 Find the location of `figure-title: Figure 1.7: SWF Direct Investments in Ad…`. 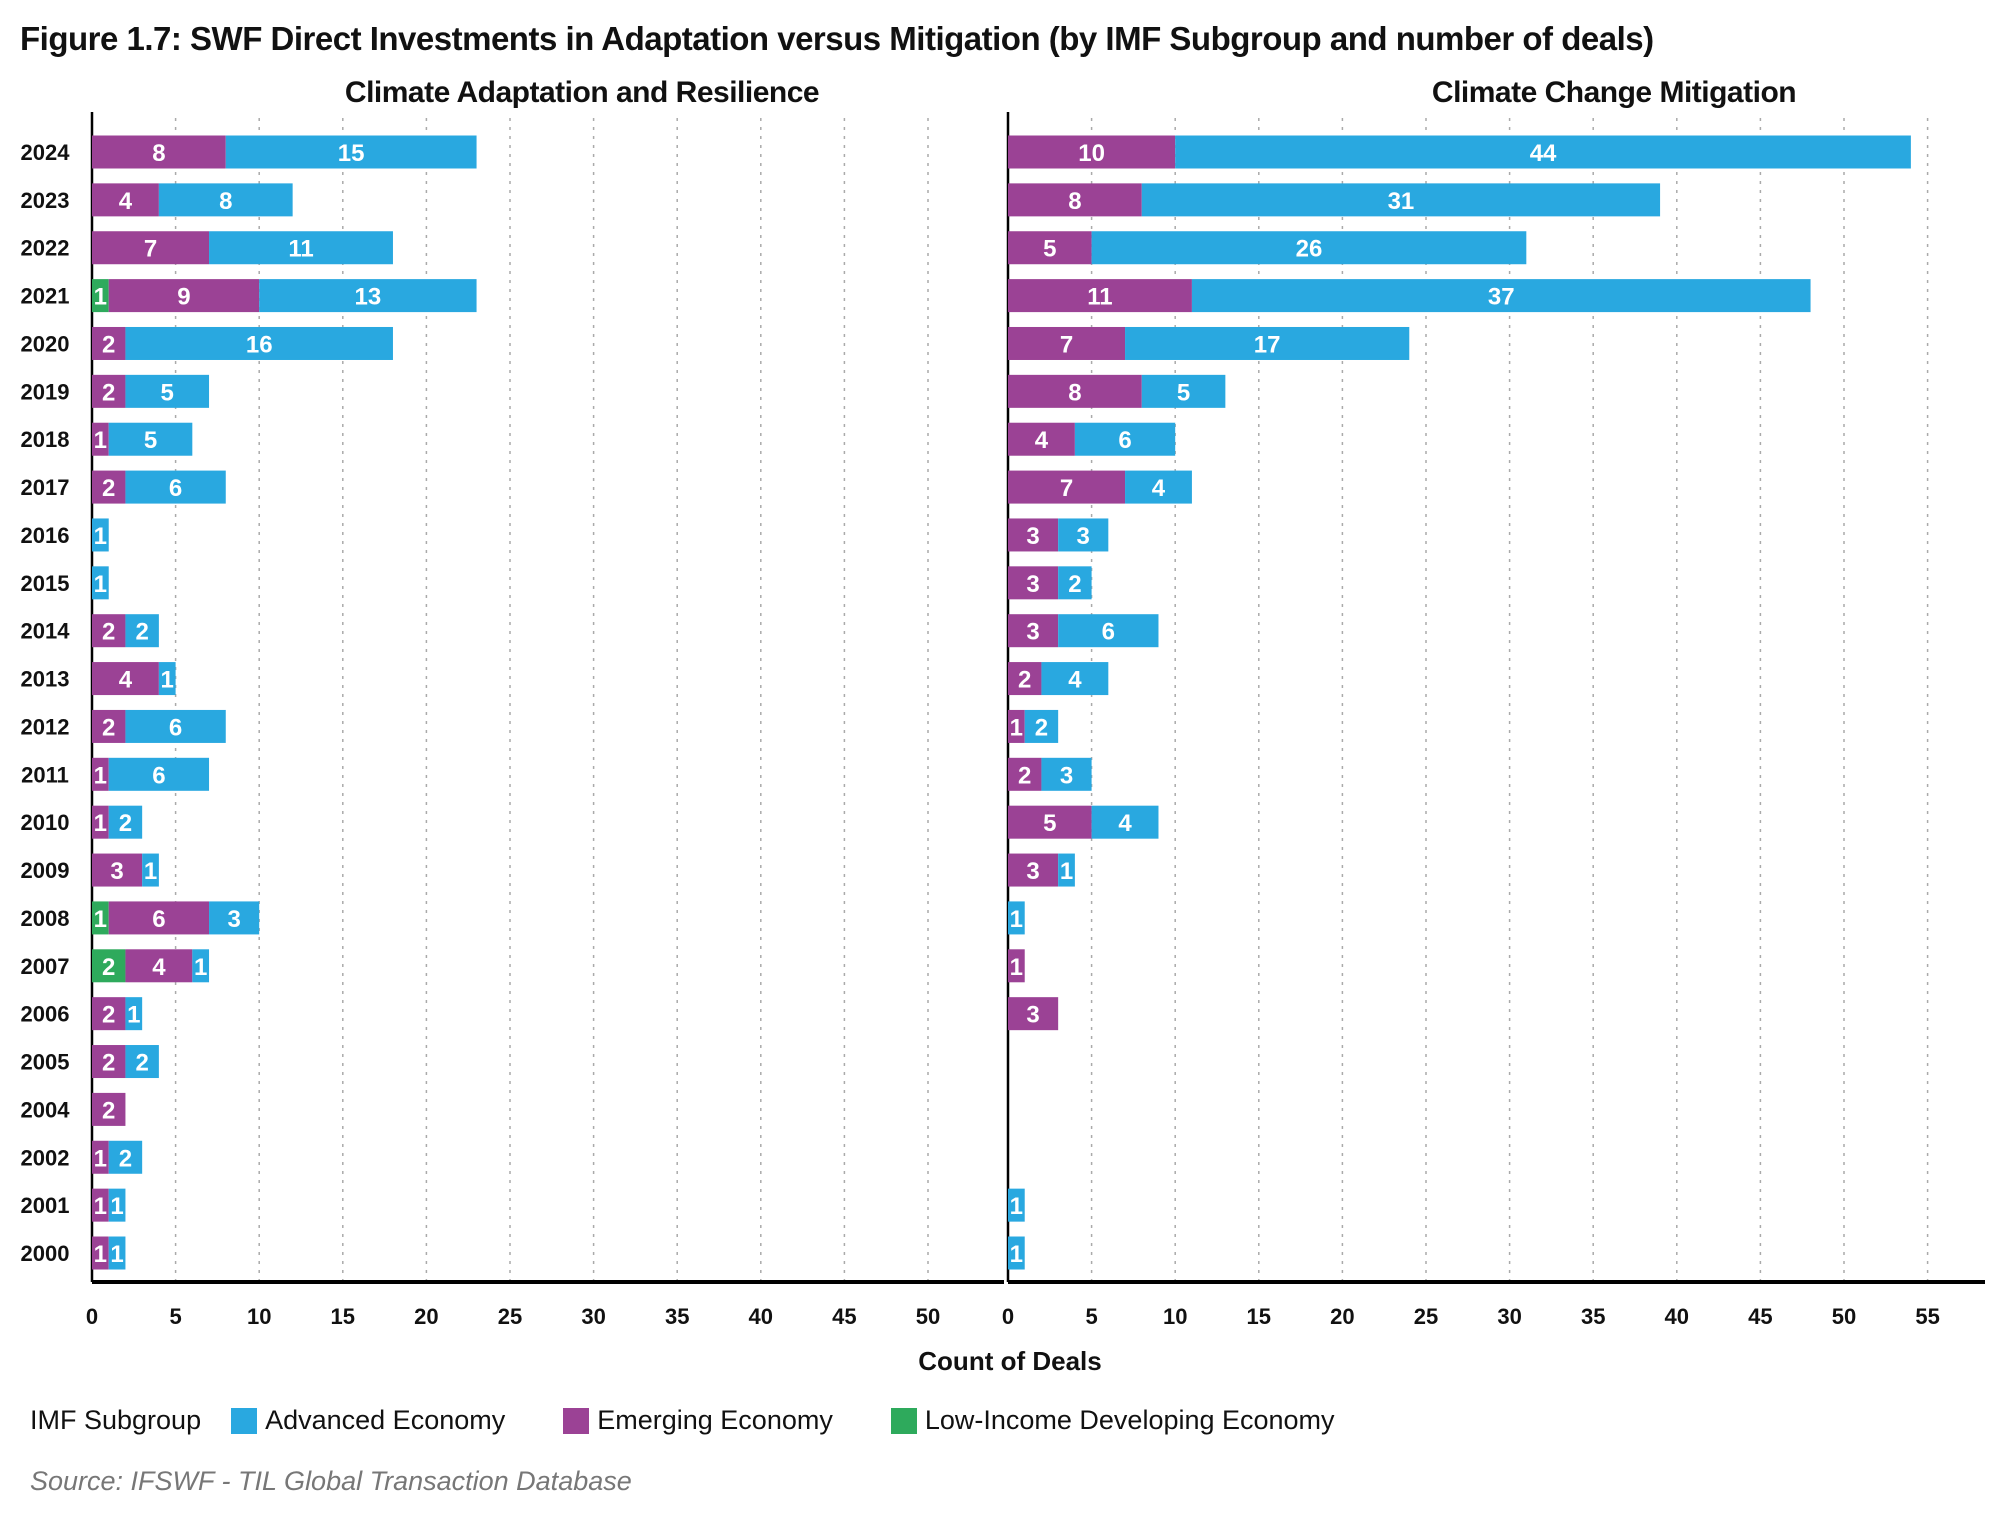

figure-title: Figure 1.7: SWF Direct Investments in Ad… is located at coordinates (837, 38).